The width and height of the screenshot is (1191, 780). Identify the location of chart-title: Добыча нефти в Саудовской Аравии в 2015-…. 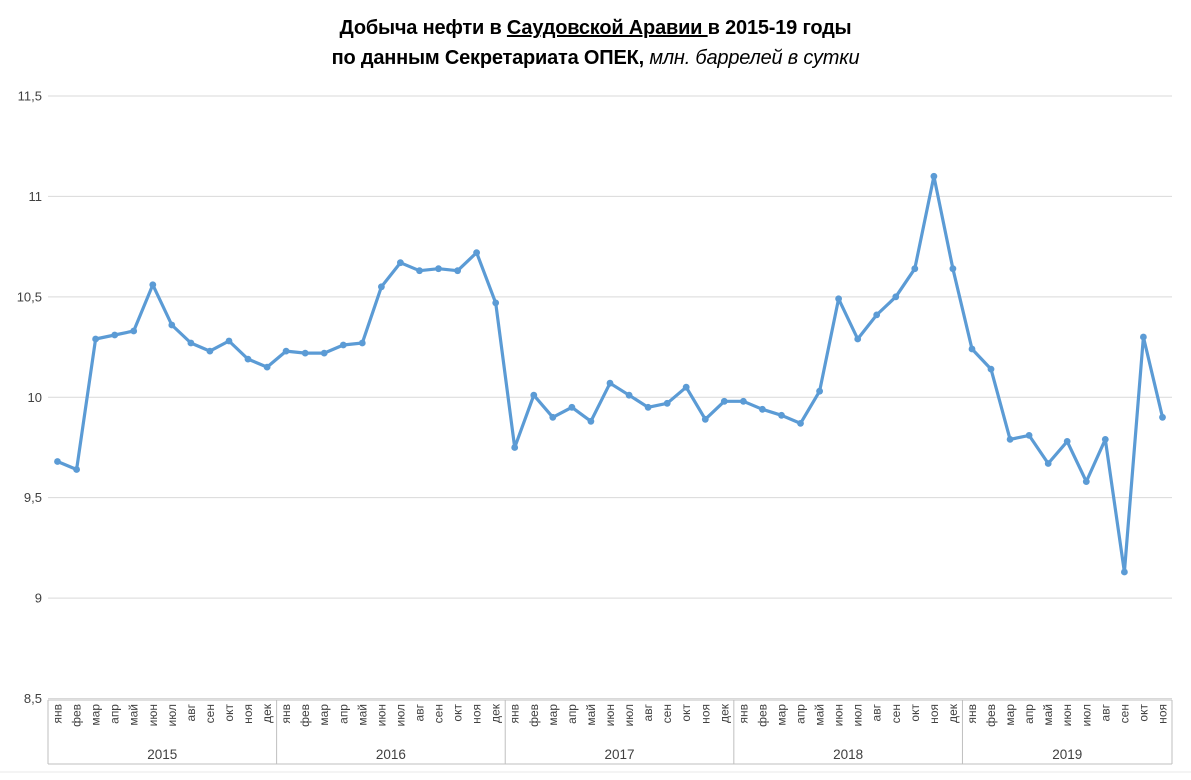
(595, 43).